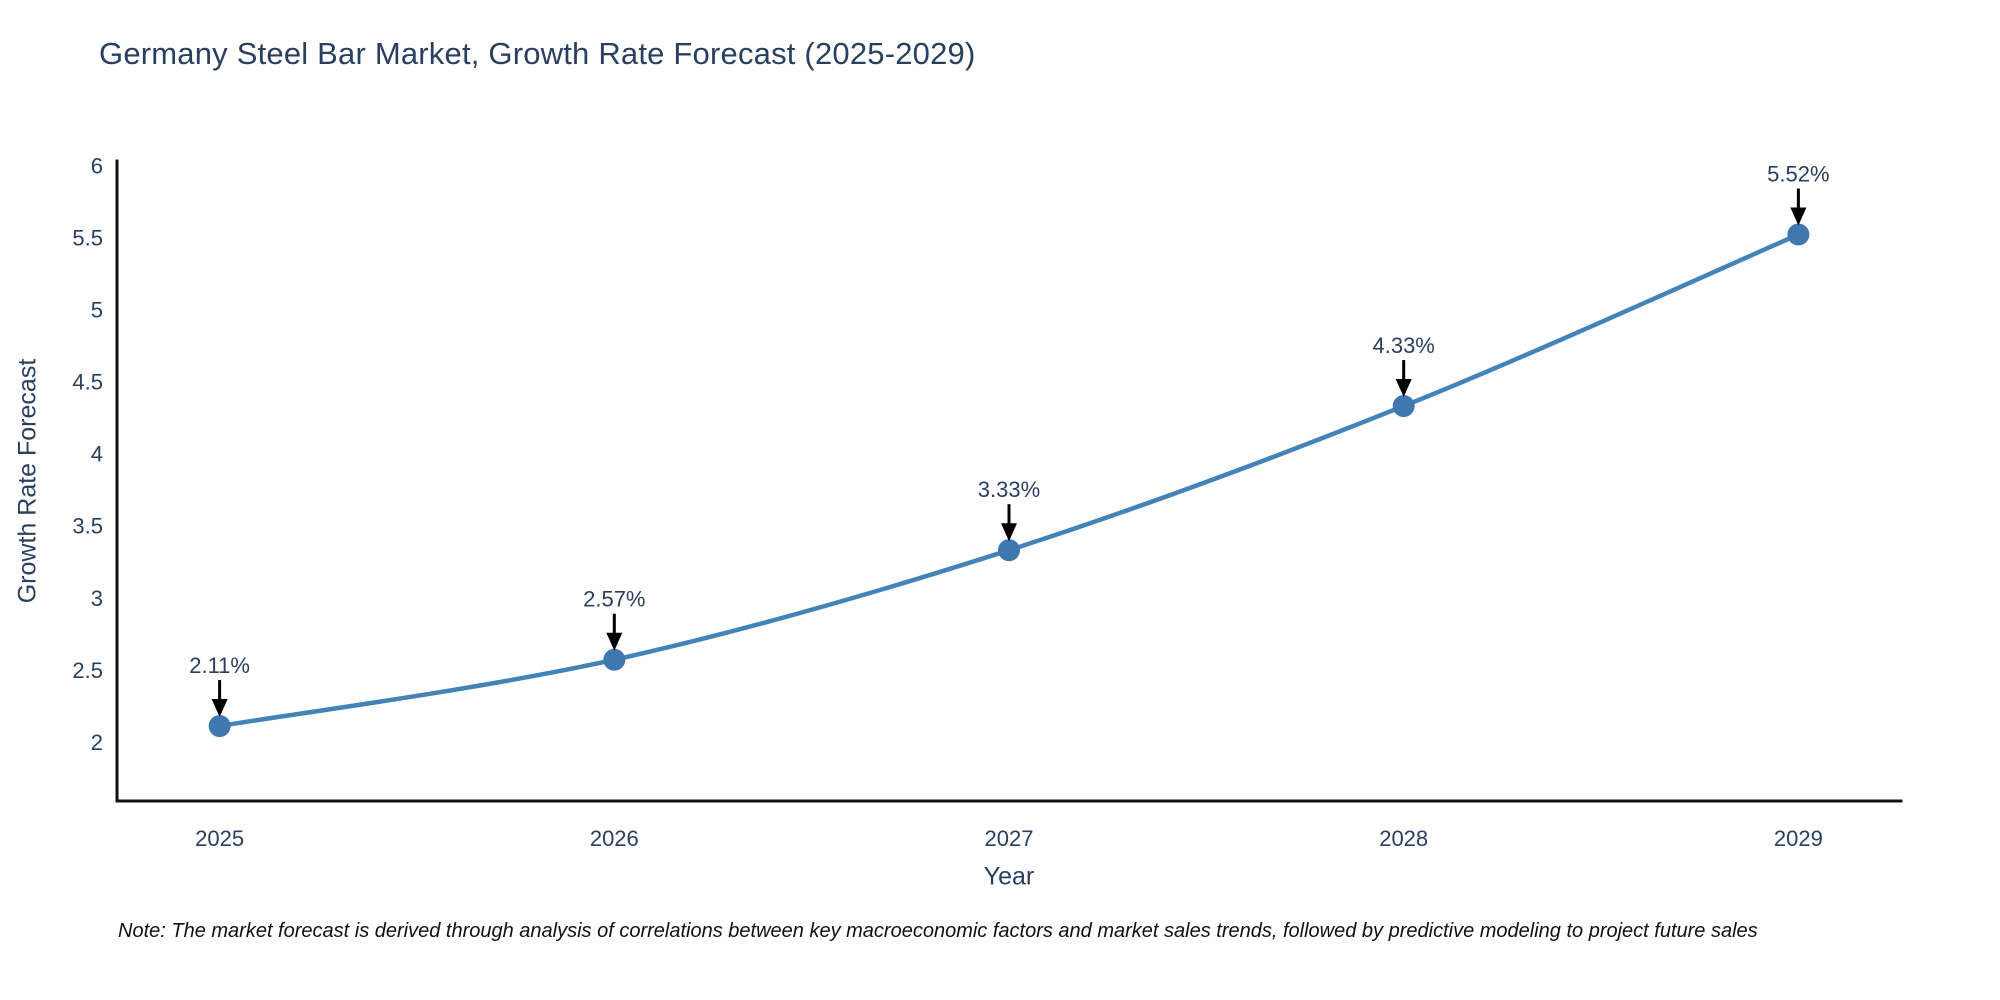 The image size is (2000, 1000). Describe the element at coordinates (97, 742) in the screenshot. I see `y-tick-label: 2` at that location.